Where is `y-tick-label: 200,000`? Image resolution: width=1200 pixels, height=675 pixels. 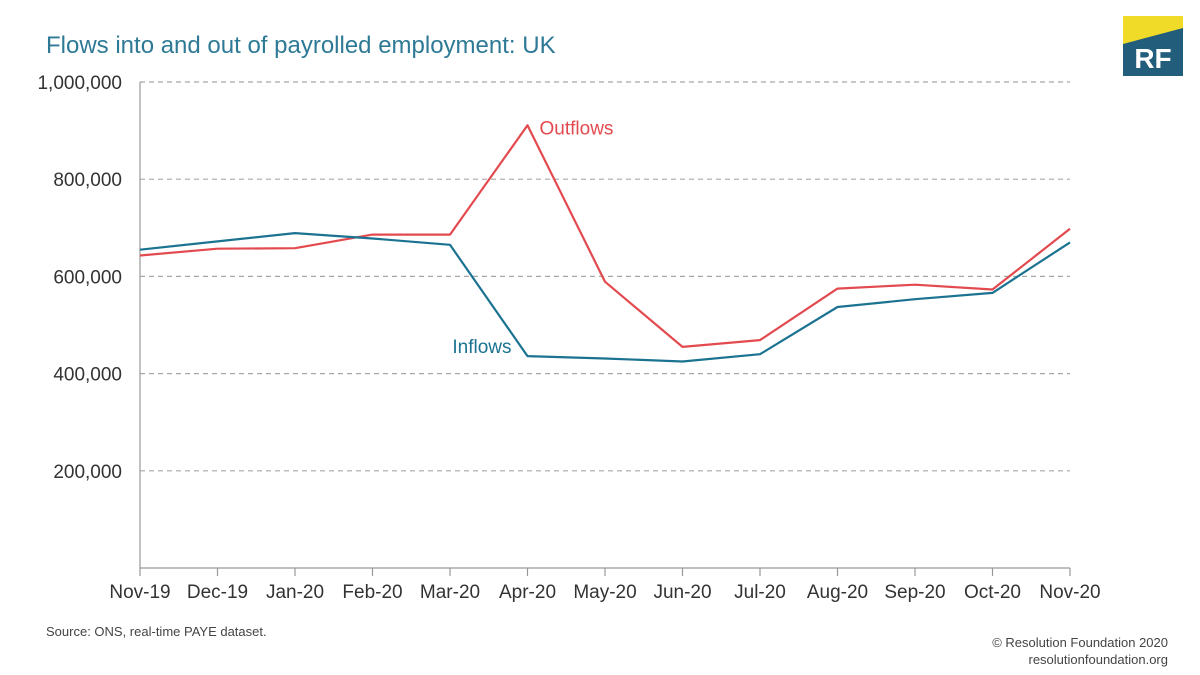 y-tick-label: 200,000 is located at coordinates (87, 472).